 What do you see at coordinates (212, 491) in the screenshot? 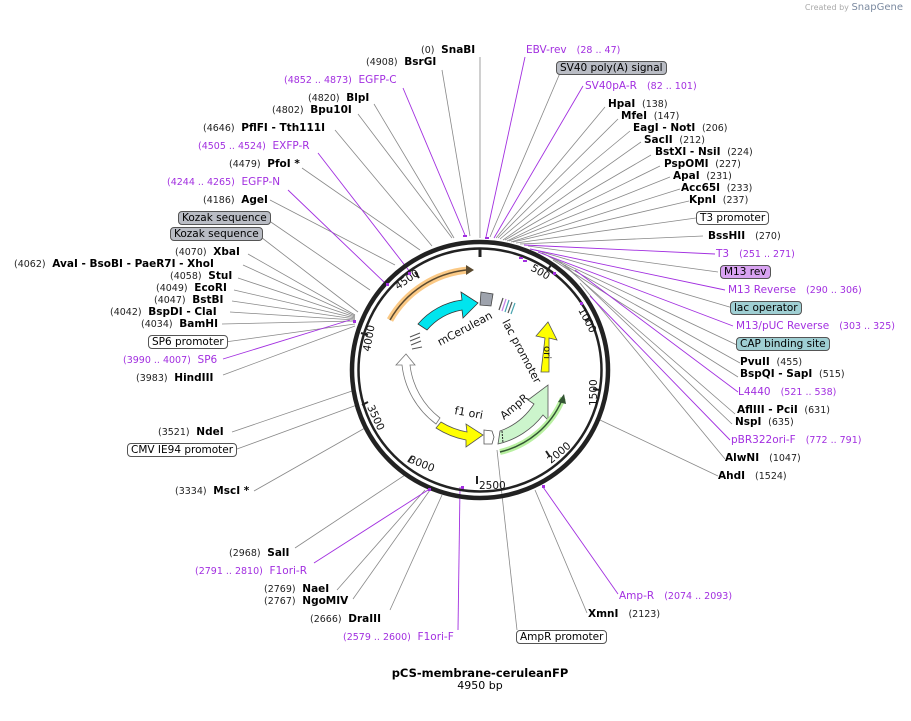
I see `label-msci: (3334) MscI *` at bounding box center [212, 491].